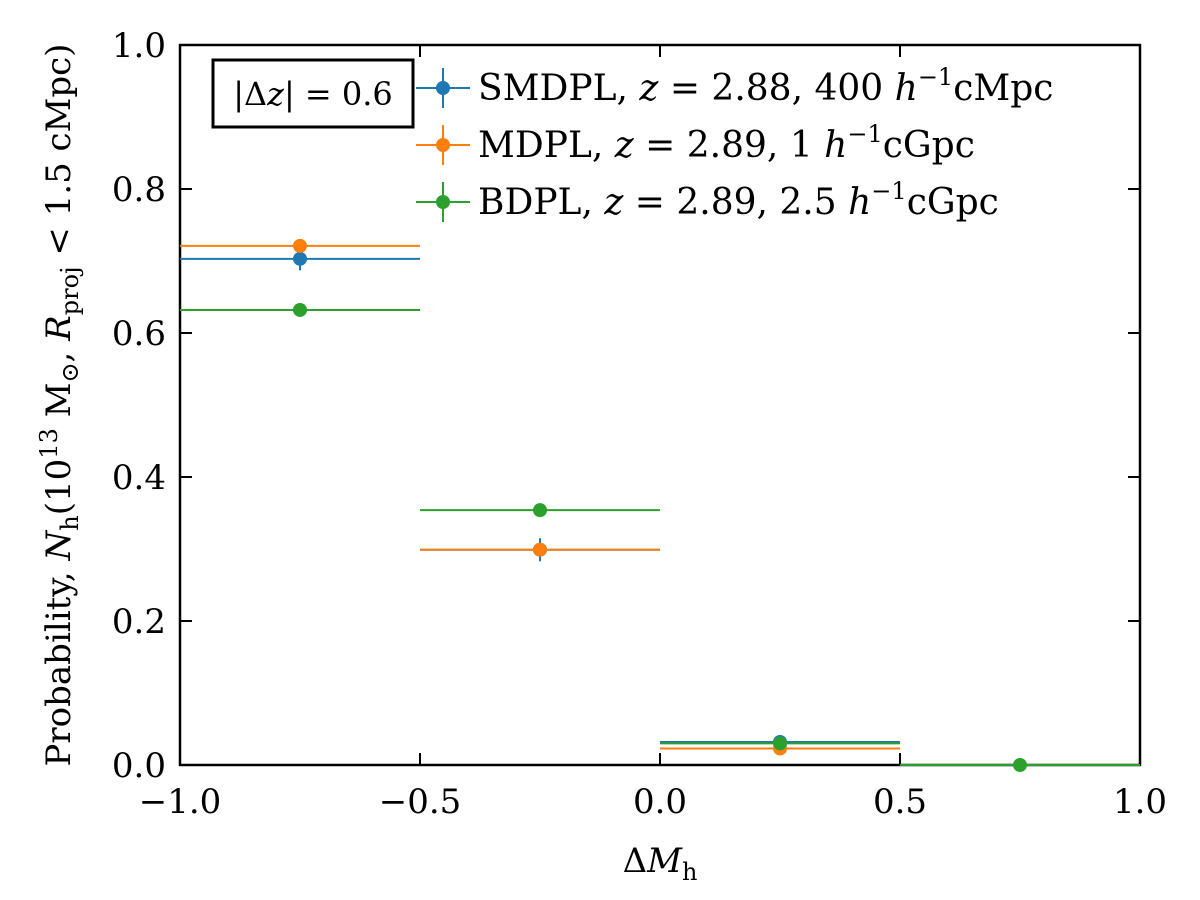  I want to click on x-tick-label: 0.5, so click(900, 802).